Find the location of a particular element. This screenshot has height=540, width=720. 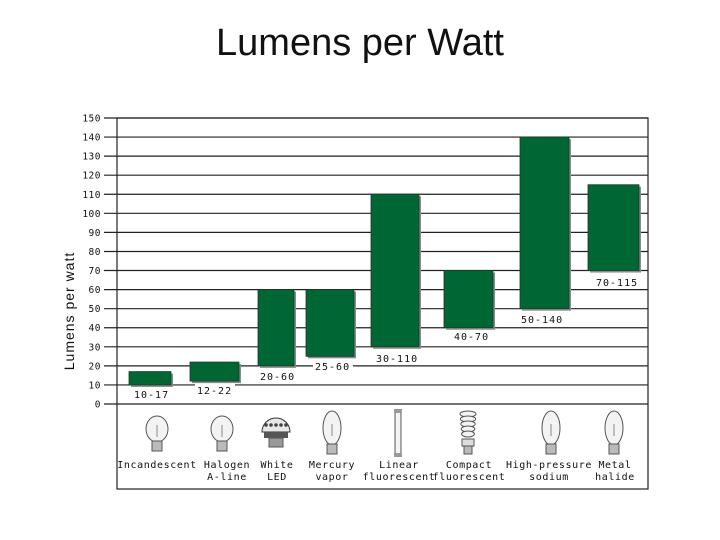

range-label: 10-17 is located at coordinates (151, 395).